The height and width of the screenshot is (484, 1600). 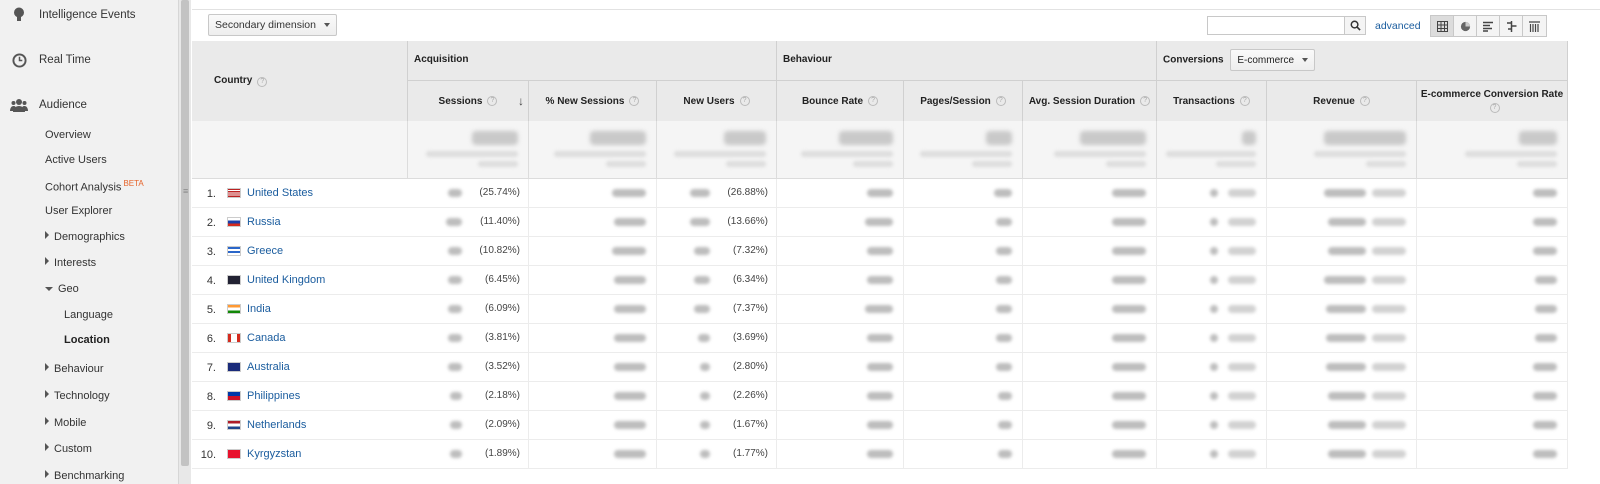 What do you see at coordinates (84, 476) in the screenshot?
I see `nav-benchmarking: Benchmarking` at bounding box center [84, 476].